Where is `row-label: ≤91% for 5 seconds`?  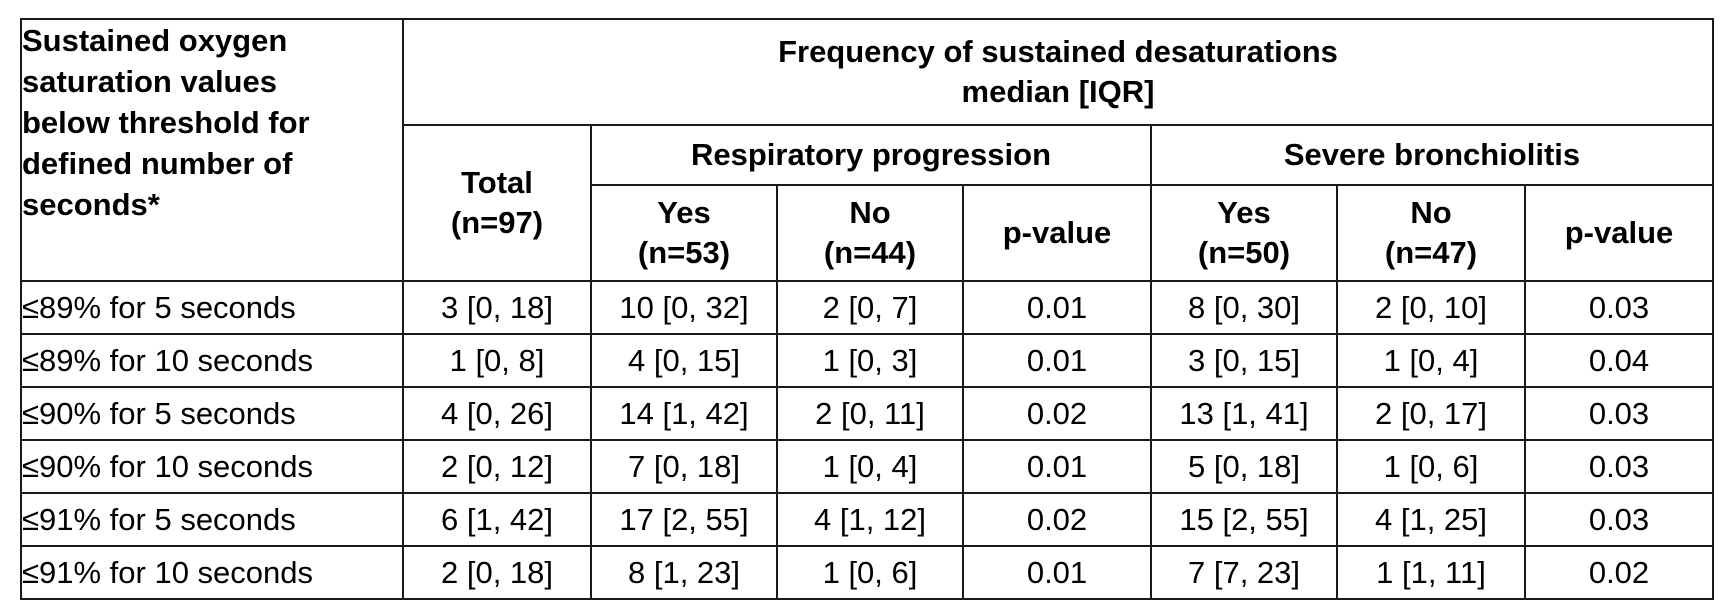 row-label: ≤91% for 5 seconds is located at coordinates (212, 519).